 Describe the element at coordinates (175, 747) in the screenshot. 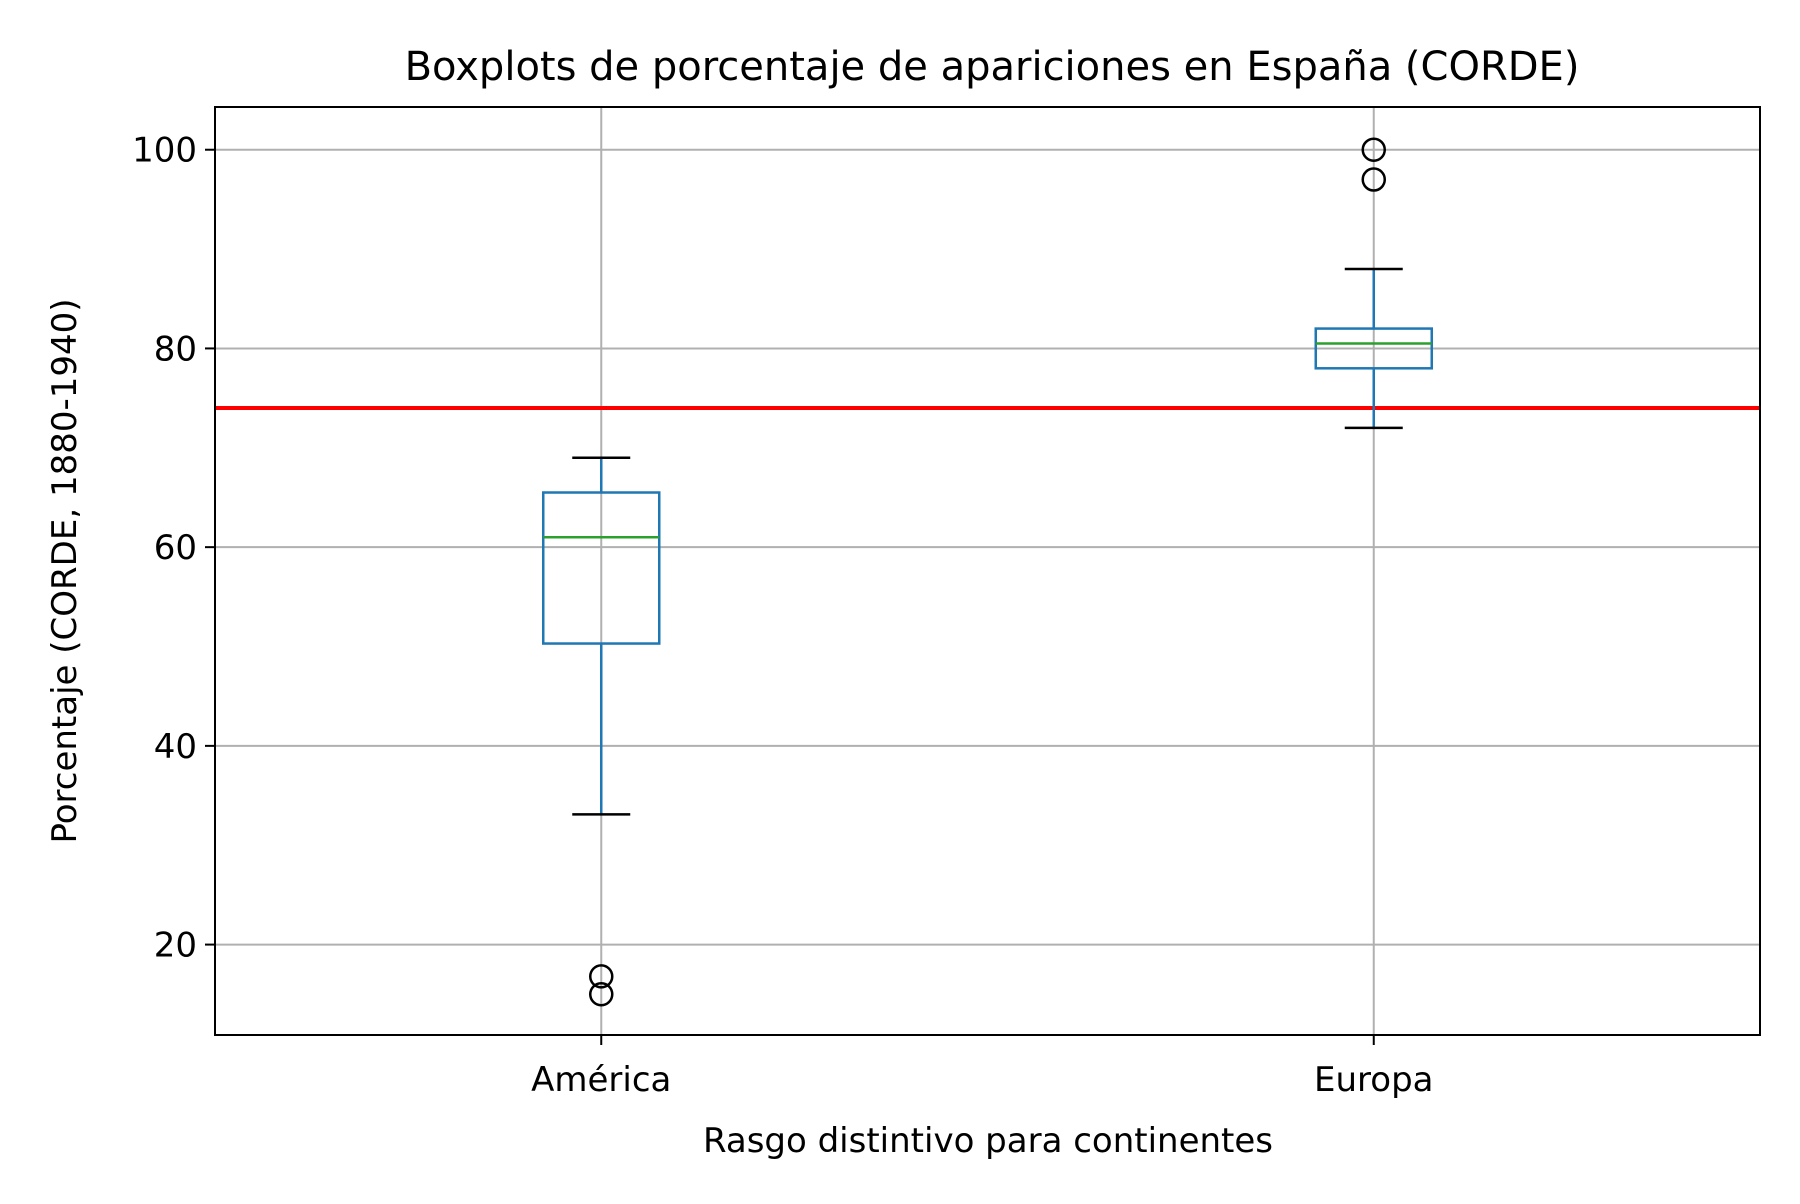

I see `y-tick-label: 40` at that location.